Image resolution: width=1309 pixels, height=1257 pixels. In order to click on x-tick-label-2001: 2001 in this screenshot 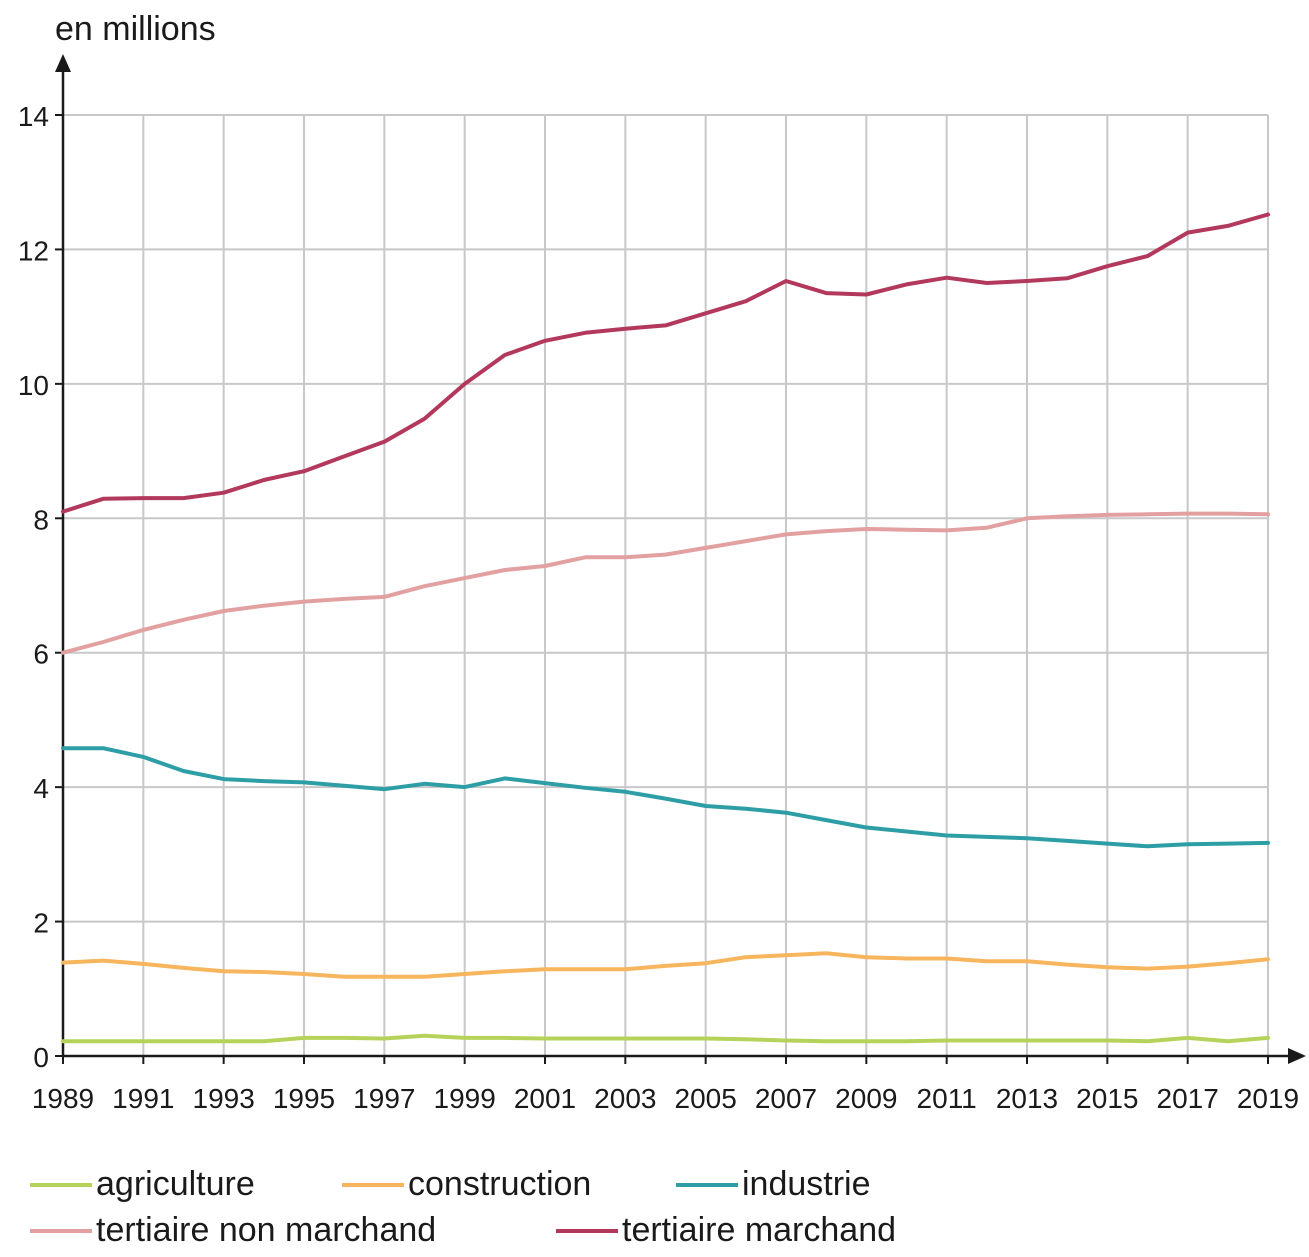, I will do `click(545, 1098)`.